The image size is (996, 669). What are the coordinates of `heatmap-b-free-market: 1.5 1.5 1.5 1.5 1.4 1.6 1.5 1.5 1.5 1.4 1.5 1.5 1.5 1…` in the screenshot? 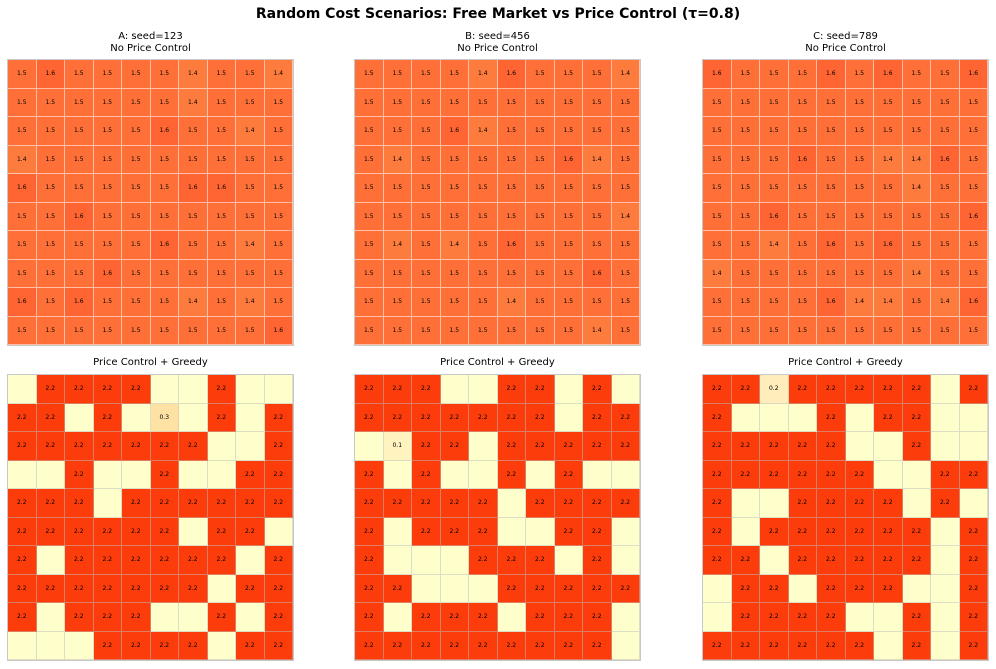 It's located at (497, 202).